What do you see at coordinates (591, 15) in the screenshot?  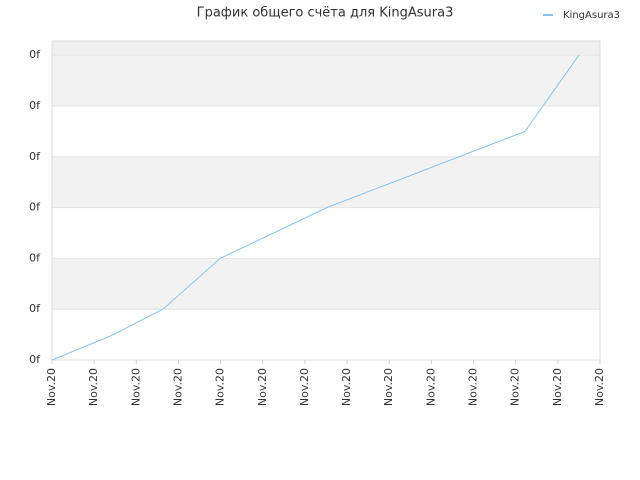 I see `legend-label: KingAsura3` at bounding box center [591, 15].